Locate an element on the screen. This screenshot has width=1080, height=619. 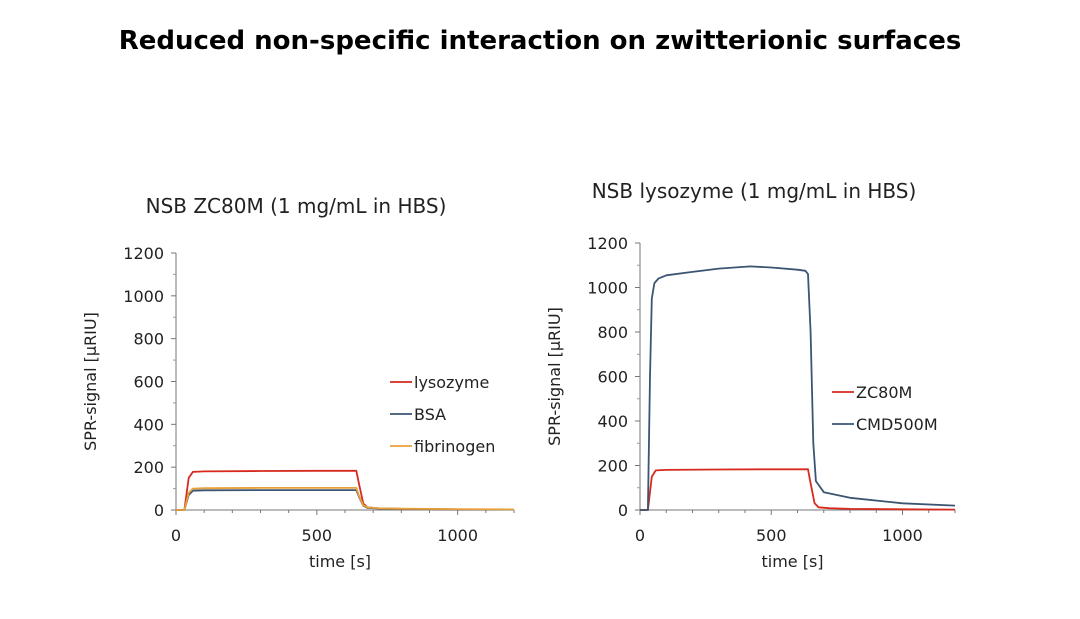
series-line-zc80m is located at coordinates (798, 489).